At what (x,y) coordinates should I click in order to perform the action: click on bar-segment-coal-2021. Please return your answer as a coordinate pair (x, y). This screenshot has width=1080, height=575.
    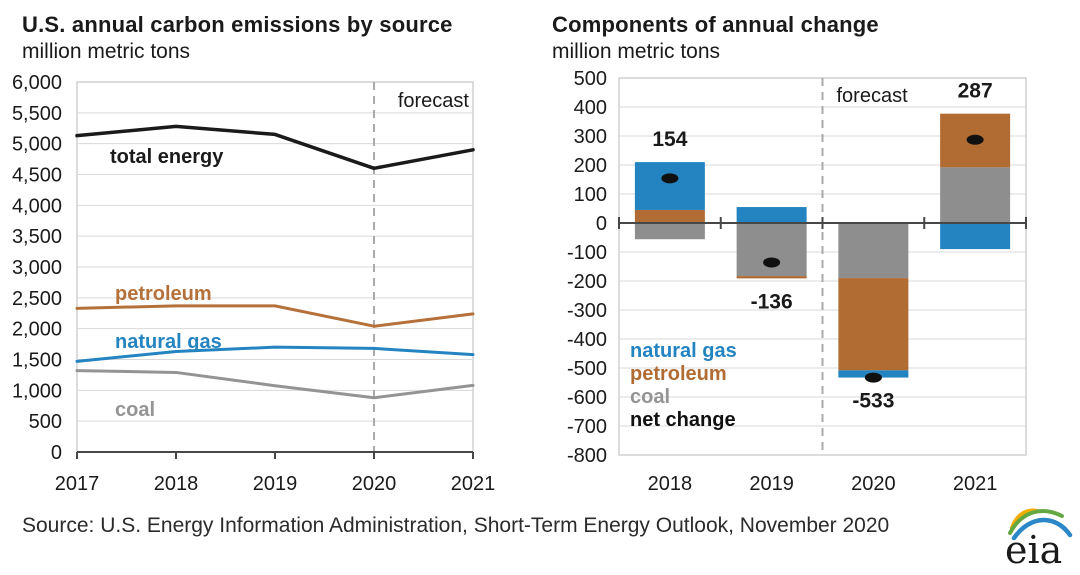
    Looking at the image, I should click on (975, 195).